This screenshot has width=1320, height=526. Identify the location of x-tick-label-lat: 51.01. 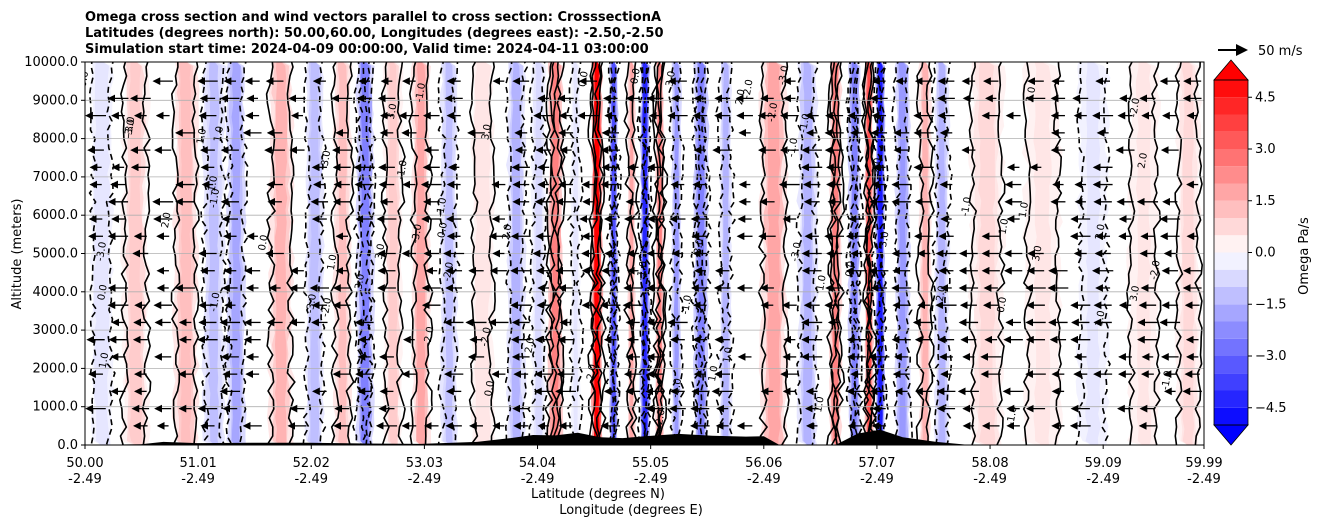
(198, 463).